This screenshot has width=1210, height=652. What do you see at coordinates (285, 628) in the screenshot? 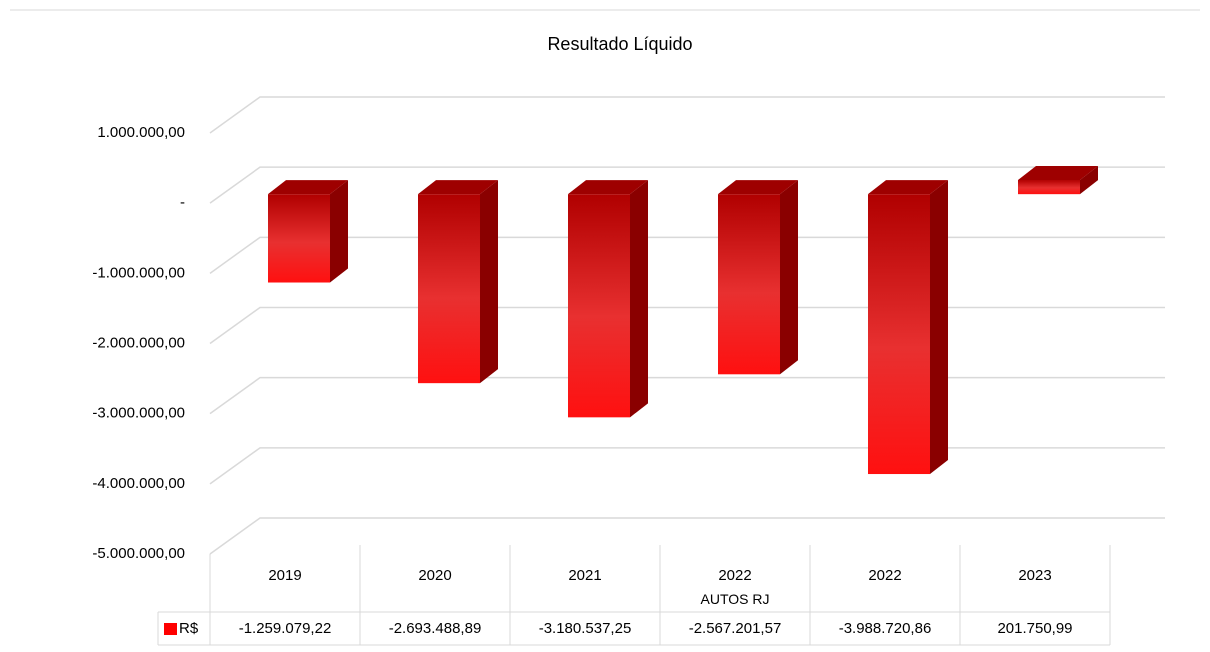
I see `data-table-value: -1.259.079,22` at bounding box center [285, 628].